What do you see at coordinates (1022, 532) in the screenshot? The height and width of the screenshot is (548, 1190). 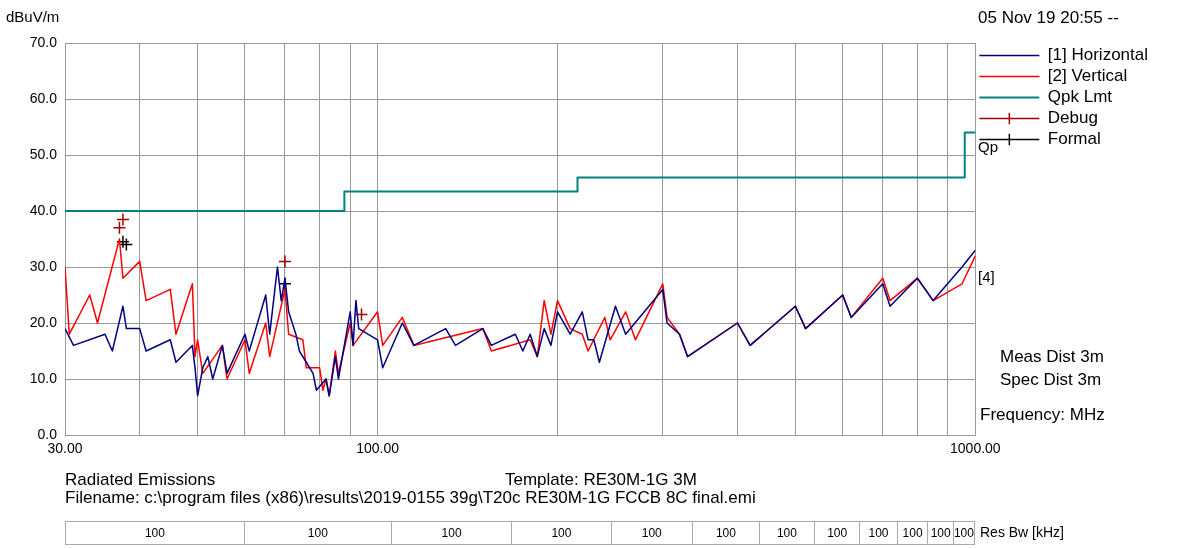 I see `text: Res Bw [kHz]` at bounding box center [1022, 532].